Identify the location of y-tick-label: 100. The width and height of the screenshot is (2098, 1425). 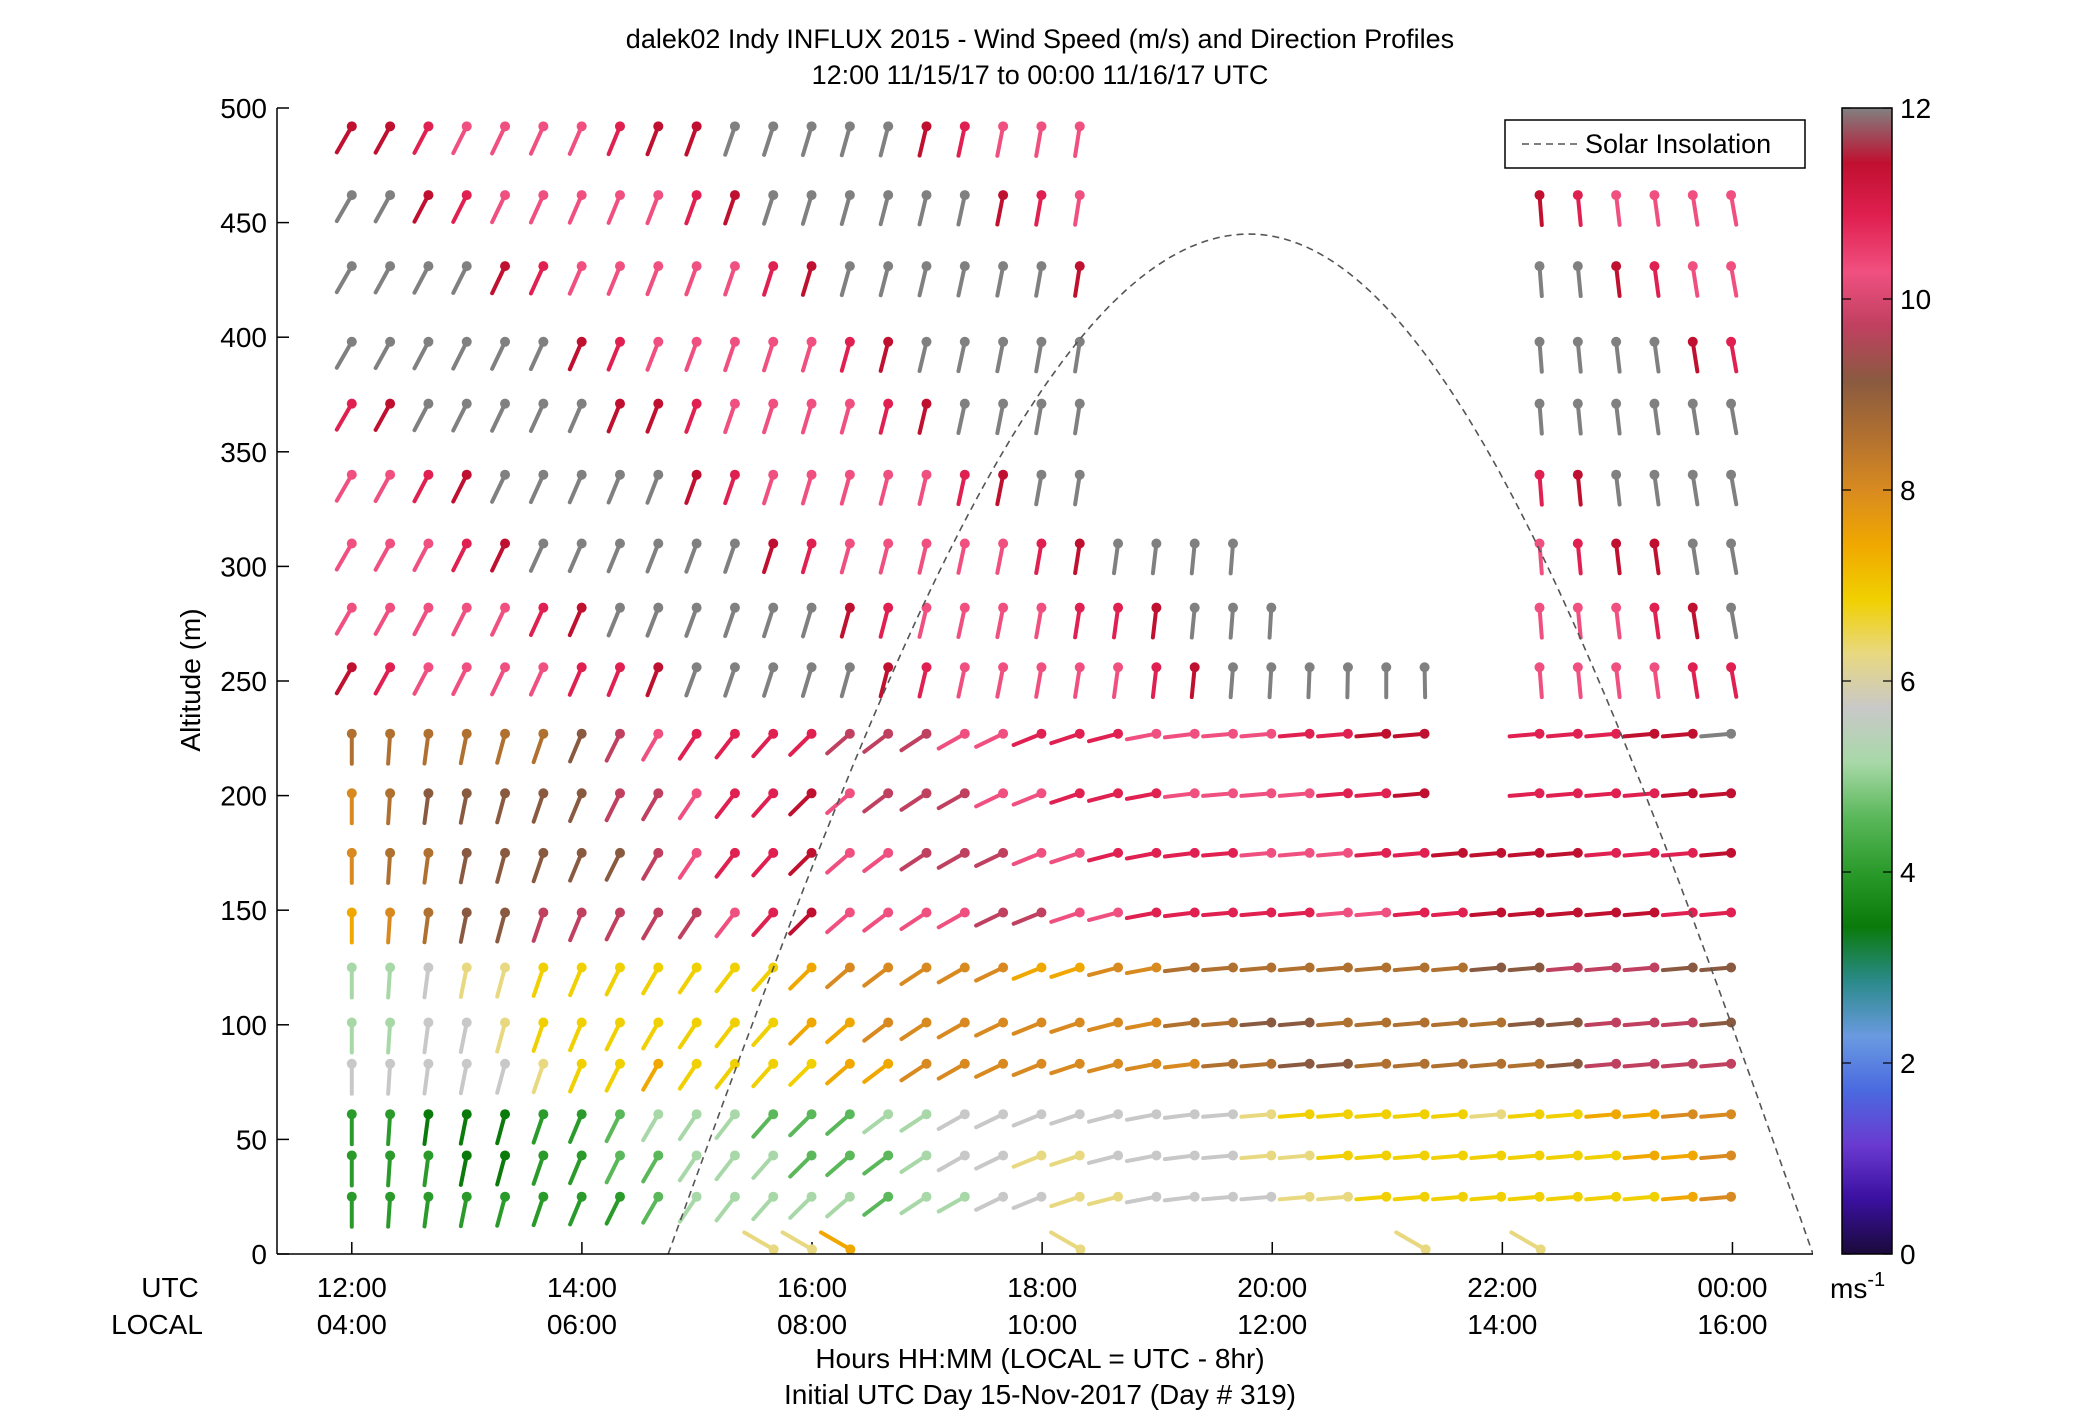
(243, 1025).